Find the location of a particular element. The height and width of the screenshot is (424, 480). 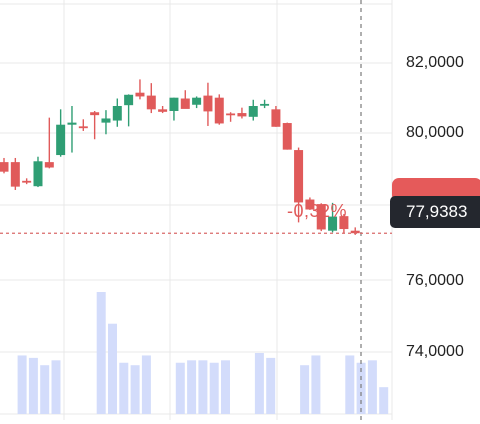

y-tick-label: 80,0000 is located at coordinates (435, 132).